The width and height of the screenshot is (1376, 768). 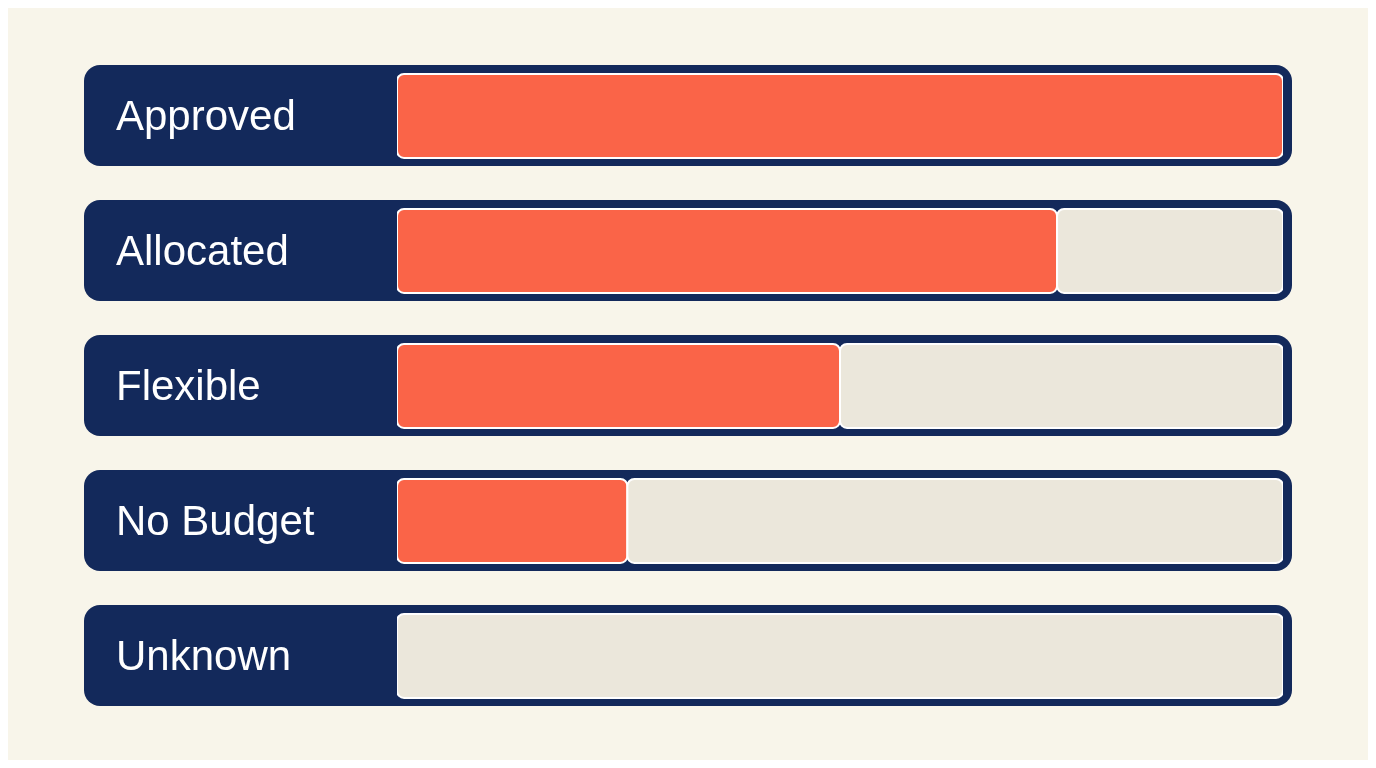 I want to click on y-tick-label: Approved, so click(x=206, y=115).